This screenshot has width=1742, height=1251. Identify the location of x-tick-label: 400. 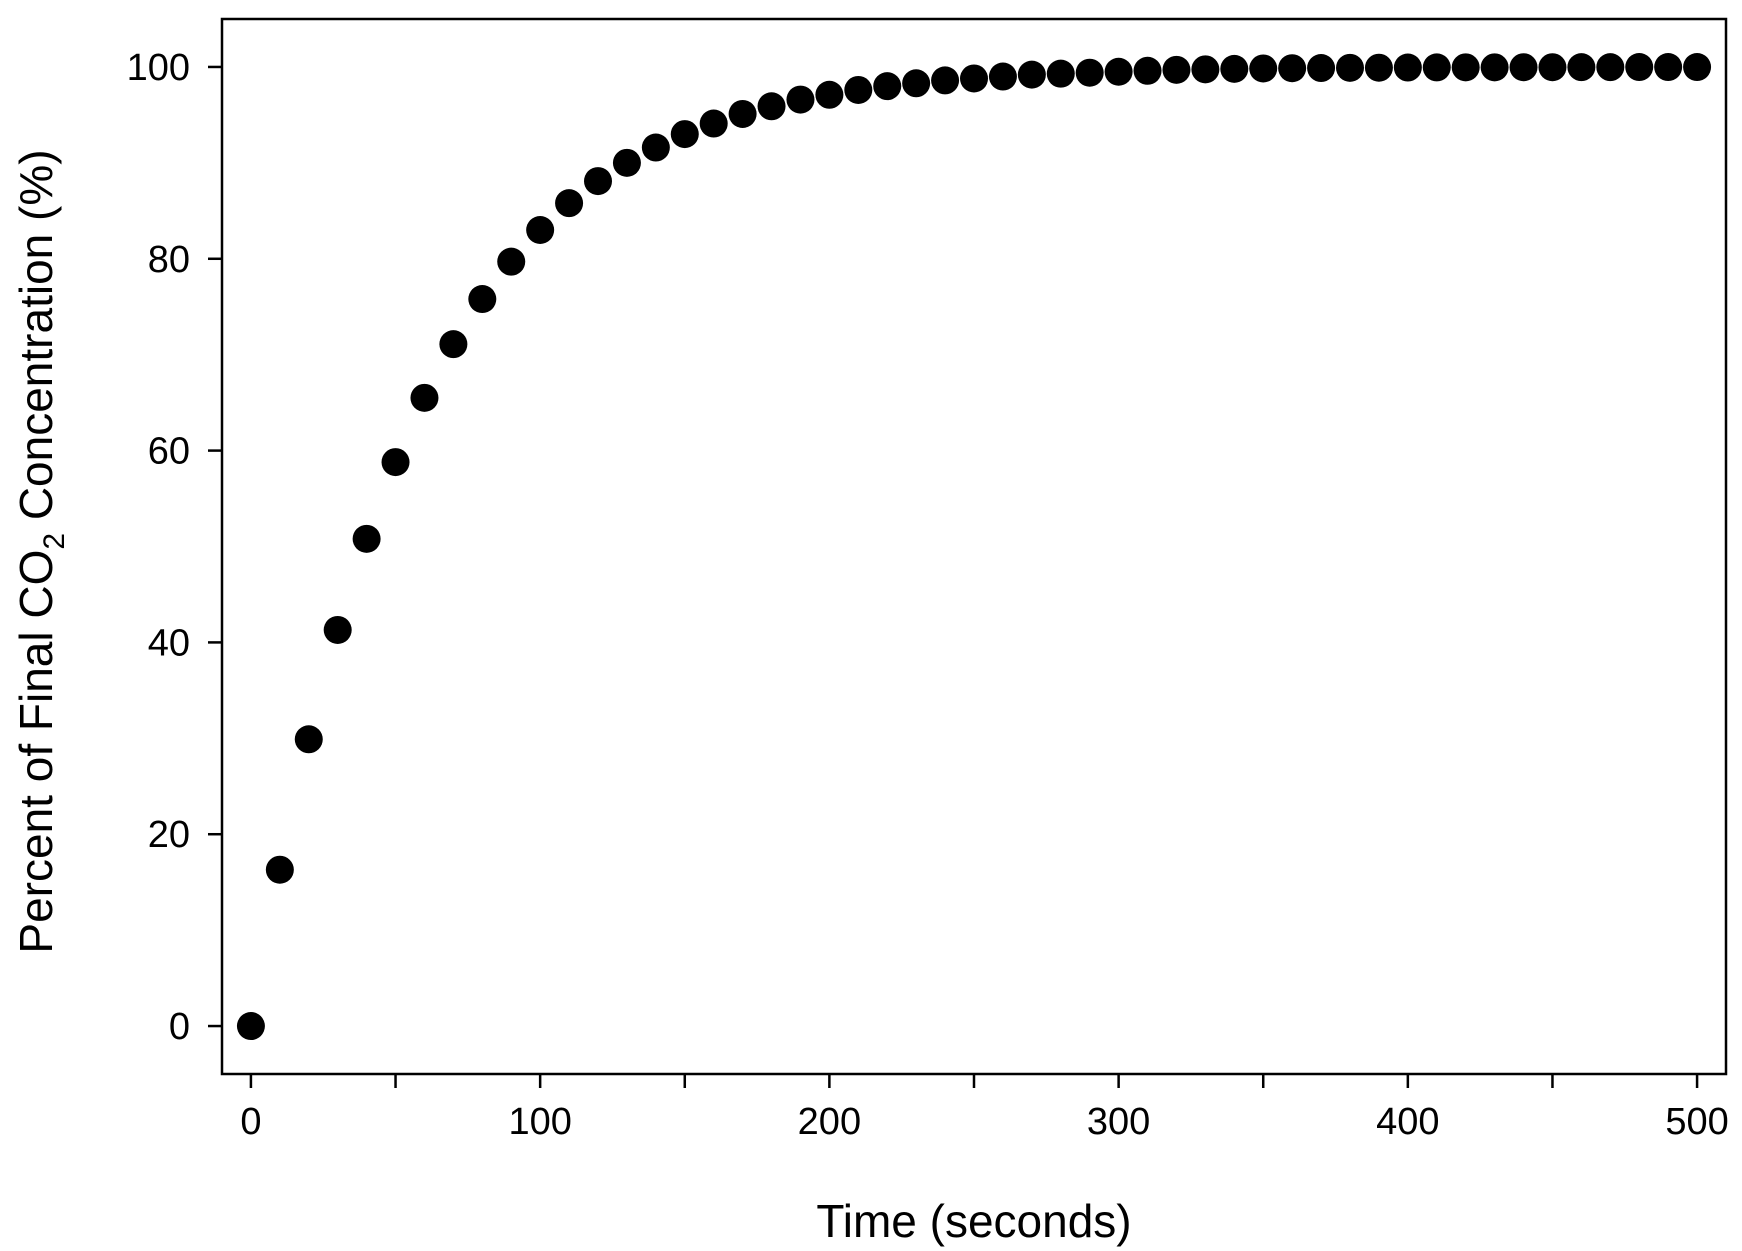
(1407, 1122).